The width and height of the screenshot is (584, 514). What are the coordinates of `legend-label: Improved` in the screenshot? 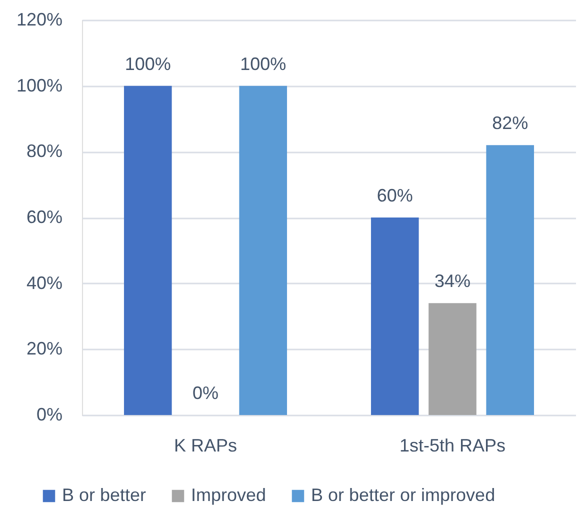 It's located at (228, 495).